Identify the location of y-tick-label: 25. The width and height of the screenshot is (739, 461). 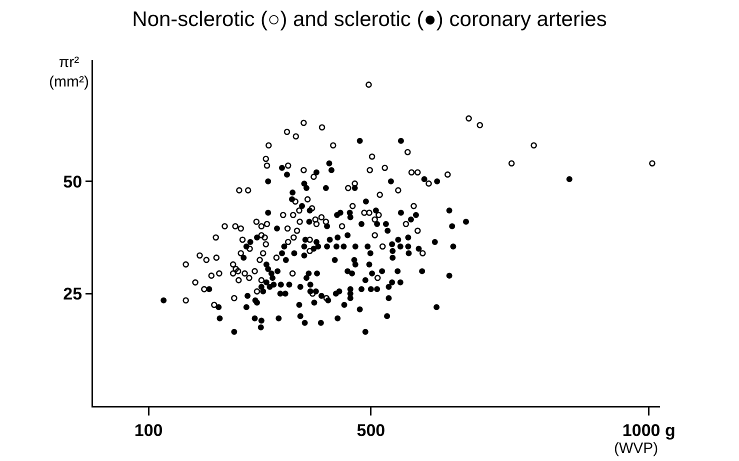
(72, 294).